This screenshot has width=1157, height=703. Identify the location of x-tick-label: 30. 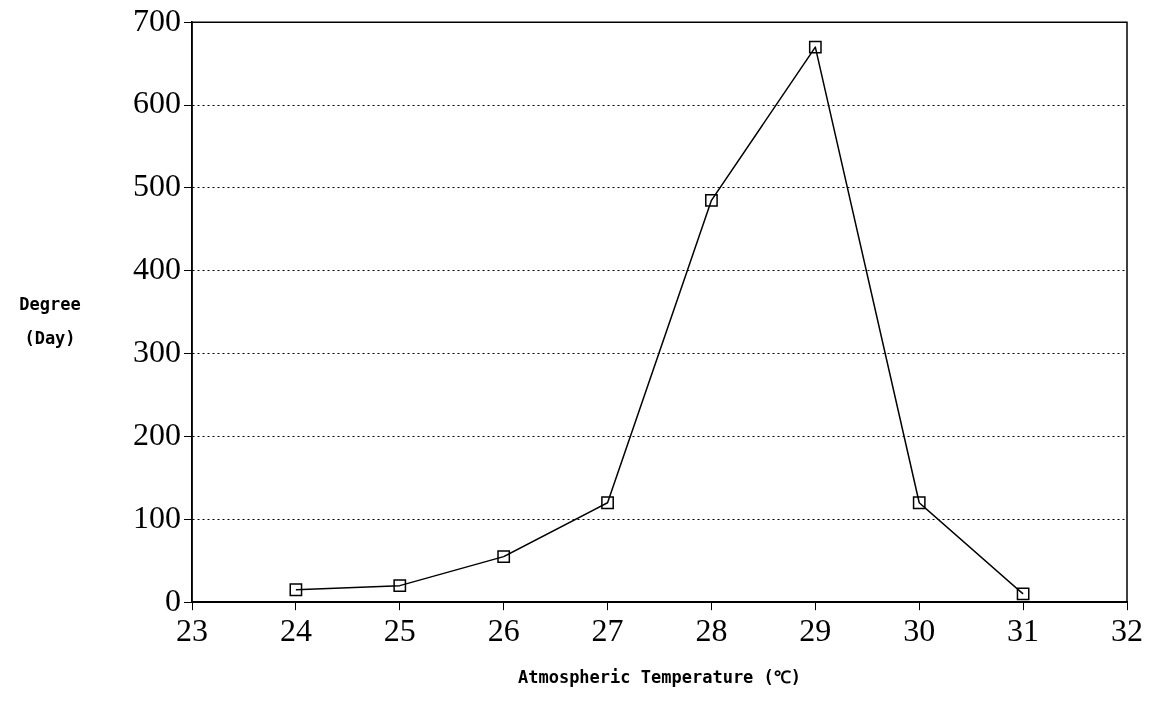
(919, 629).